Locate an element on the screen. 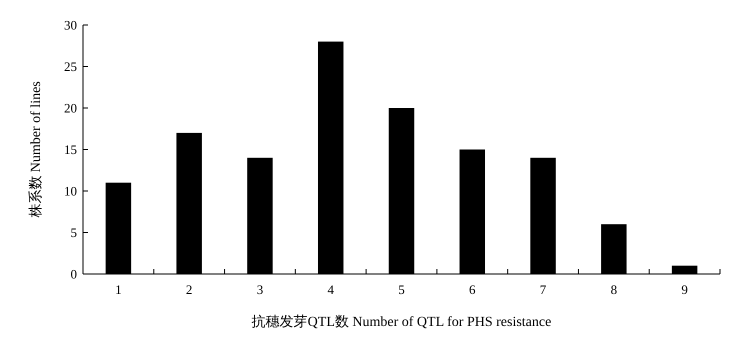 This screenshot has height=347, width=743. x-tick-label: 5 is located at coordinates (401, 289).